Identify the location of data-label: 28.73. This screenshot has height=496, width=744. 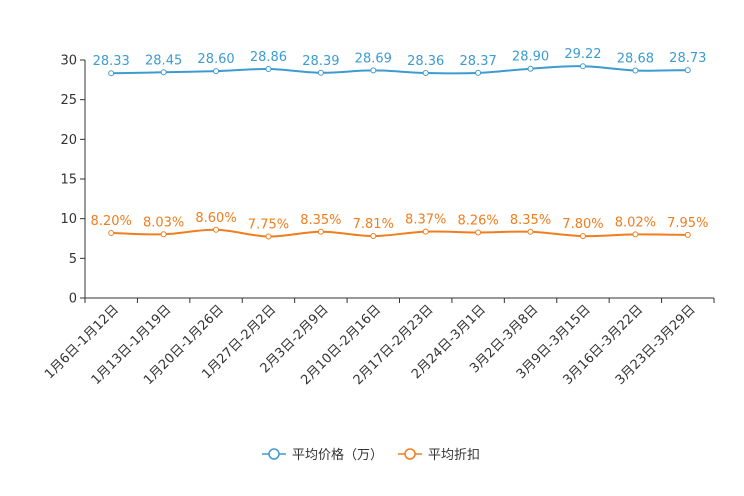
(687, 58).